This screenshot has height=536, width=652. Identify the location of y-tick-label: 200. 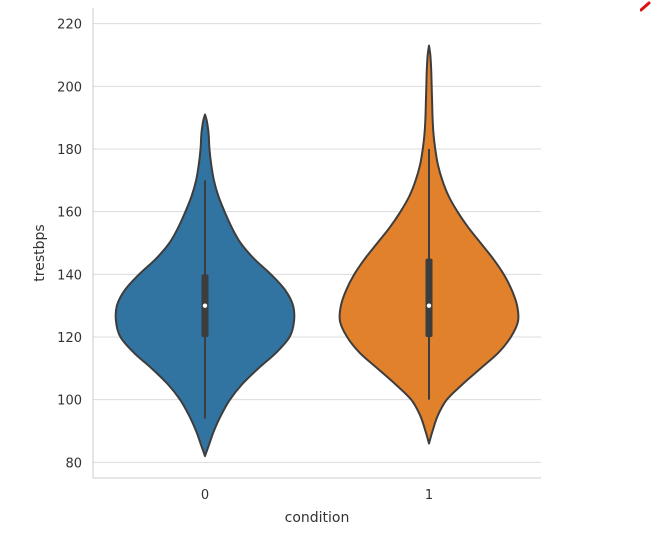
(69, 87).